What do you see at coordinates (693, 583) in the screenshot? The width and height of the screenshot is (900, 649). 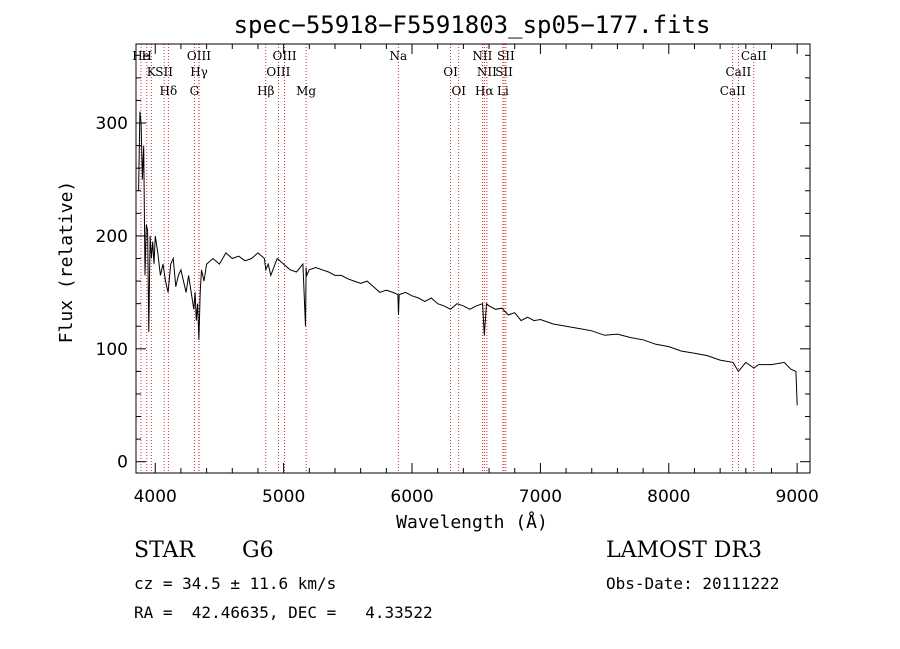 I see `obs-date: Obs-Date: 20111222` at bounding box center [693, 583].